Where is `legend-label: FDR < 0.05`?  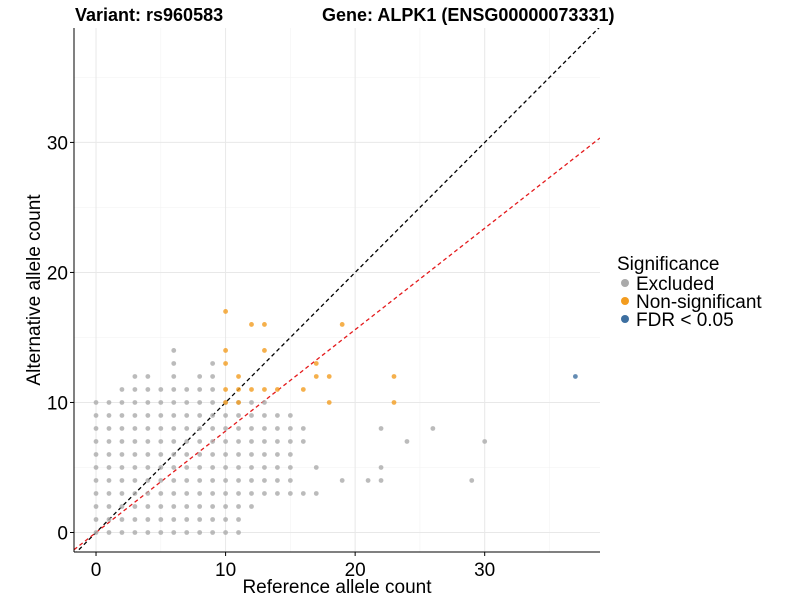
legend-label: FDR < 0.05 is located at coordinates (685, 320).